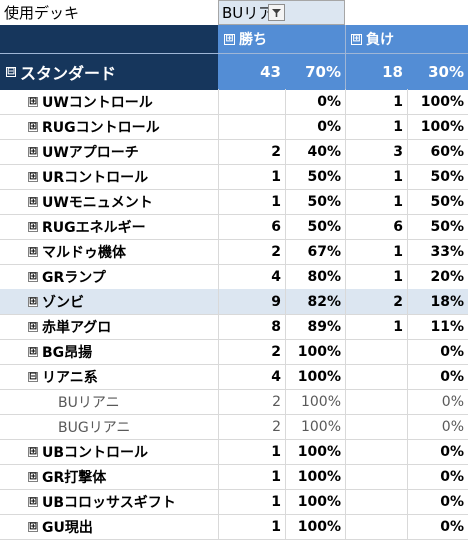 This screenshot has height=540, width=468. Describe the element at coordinates (122, 251) in the screenshot. I see `row-label-cell: ⊞ マルドゥ機体` at that location.